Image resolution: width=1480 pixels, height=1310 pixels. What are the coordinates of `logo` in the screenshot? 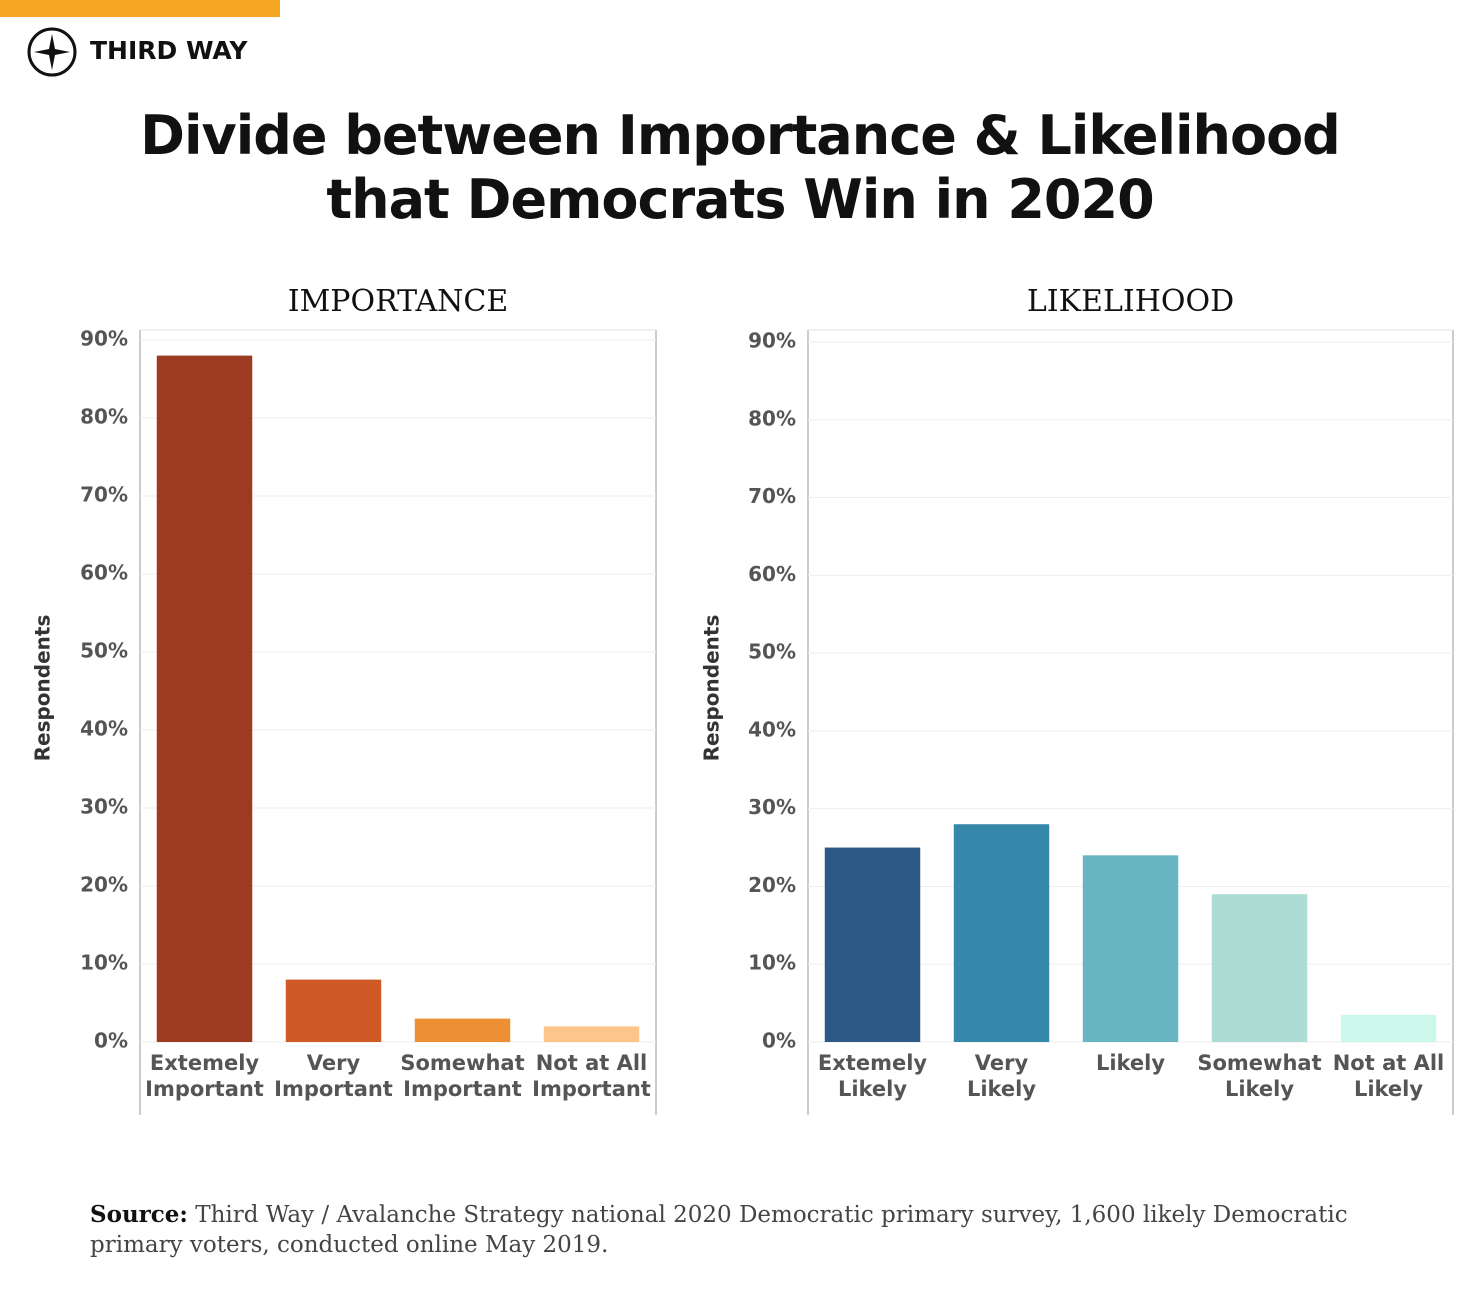 It's located at (52, 52).